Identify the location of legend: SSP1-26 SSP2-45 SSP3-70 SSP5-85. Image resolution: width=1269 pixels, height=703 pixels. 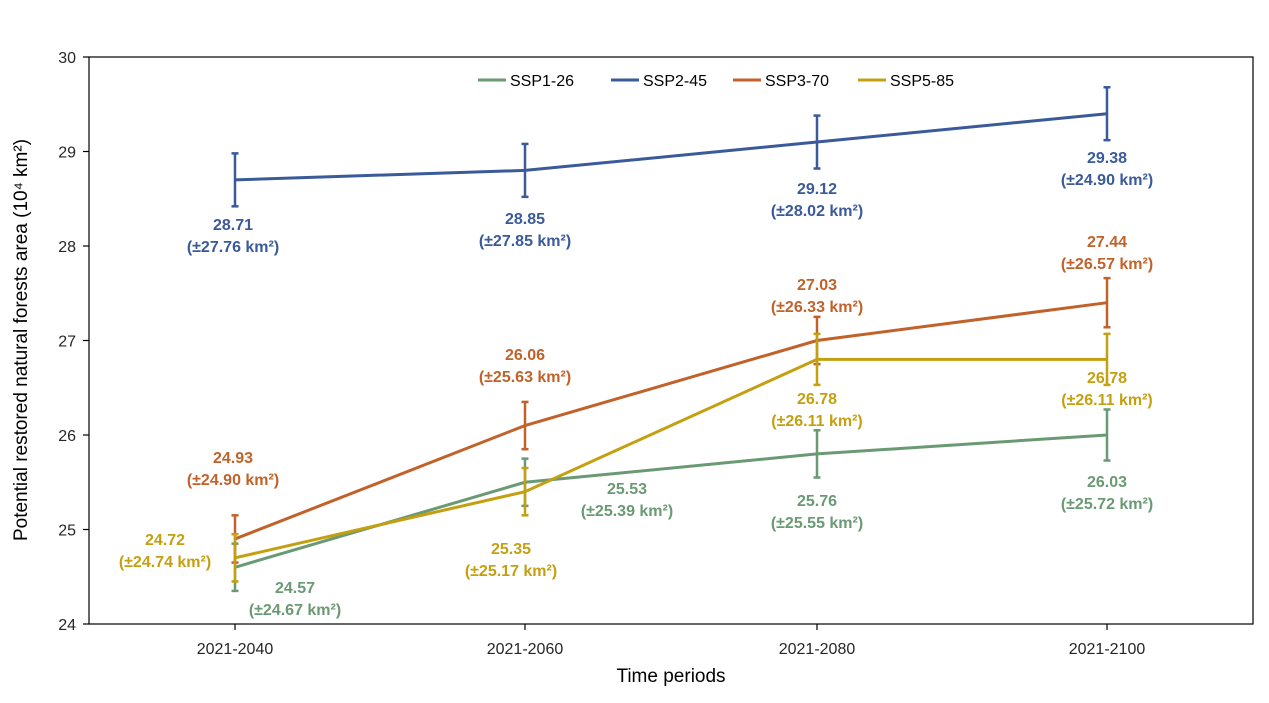
(716, 81).